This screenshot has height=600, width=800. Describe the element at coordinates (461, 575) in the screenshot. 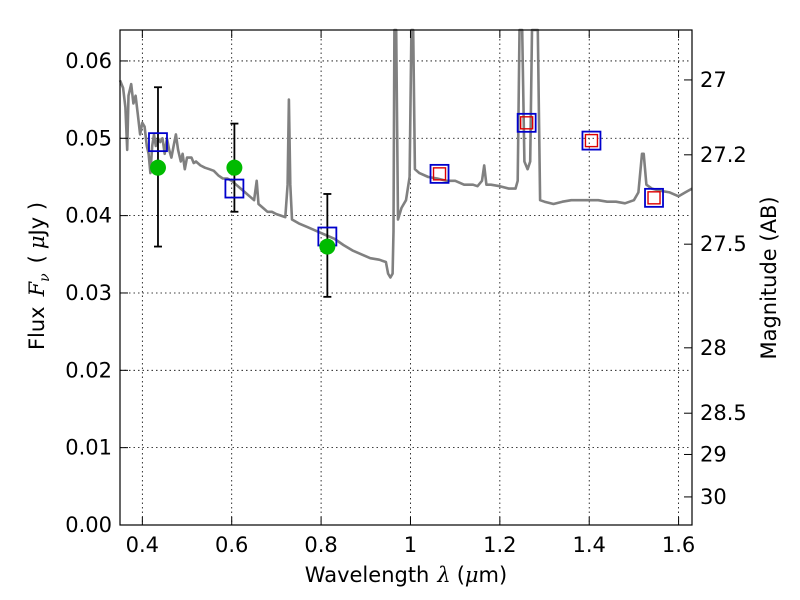

I see `x-axis-title-unit-open: (` at that location.